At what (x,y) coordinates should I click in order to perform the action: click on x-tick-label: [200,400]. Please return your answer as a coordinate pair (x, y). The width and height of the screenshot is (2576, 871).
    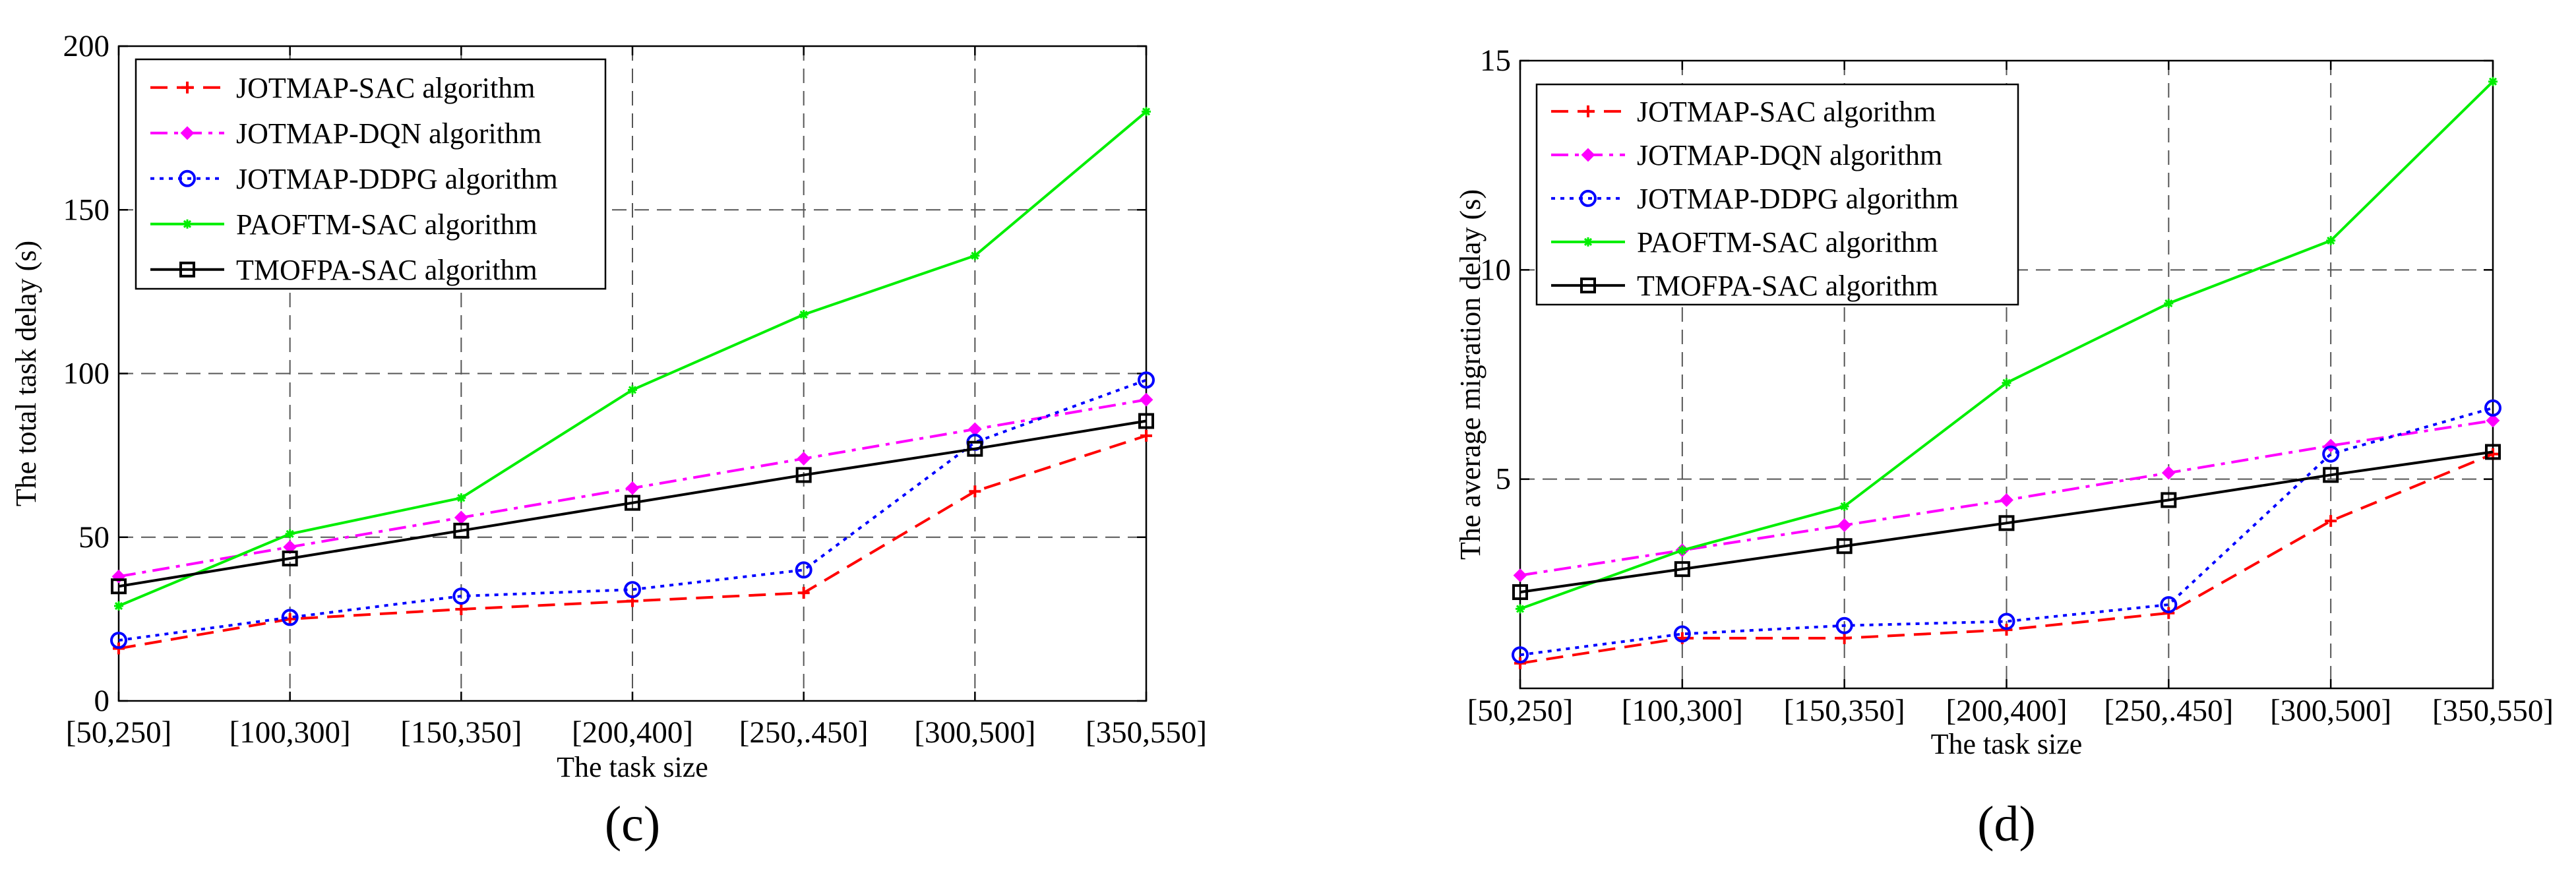
    Looking at the image, I should click on (632, 732).